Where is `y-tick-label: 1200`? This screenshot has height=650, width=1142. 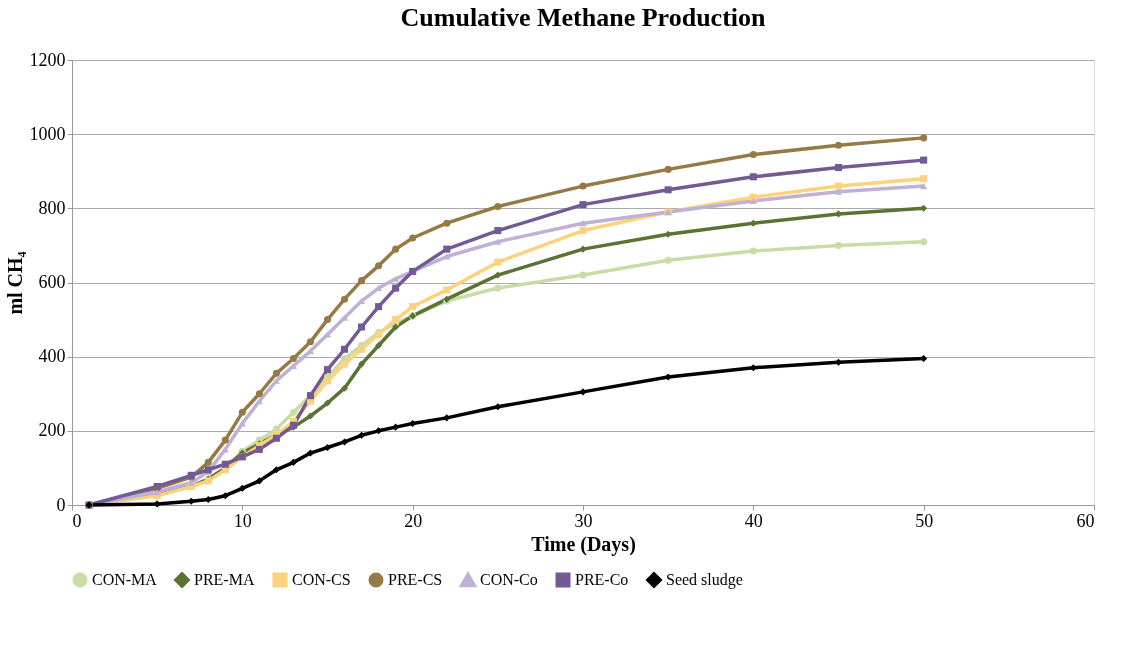
y-tick-label: 1200 is located at coordinates (47, 59).